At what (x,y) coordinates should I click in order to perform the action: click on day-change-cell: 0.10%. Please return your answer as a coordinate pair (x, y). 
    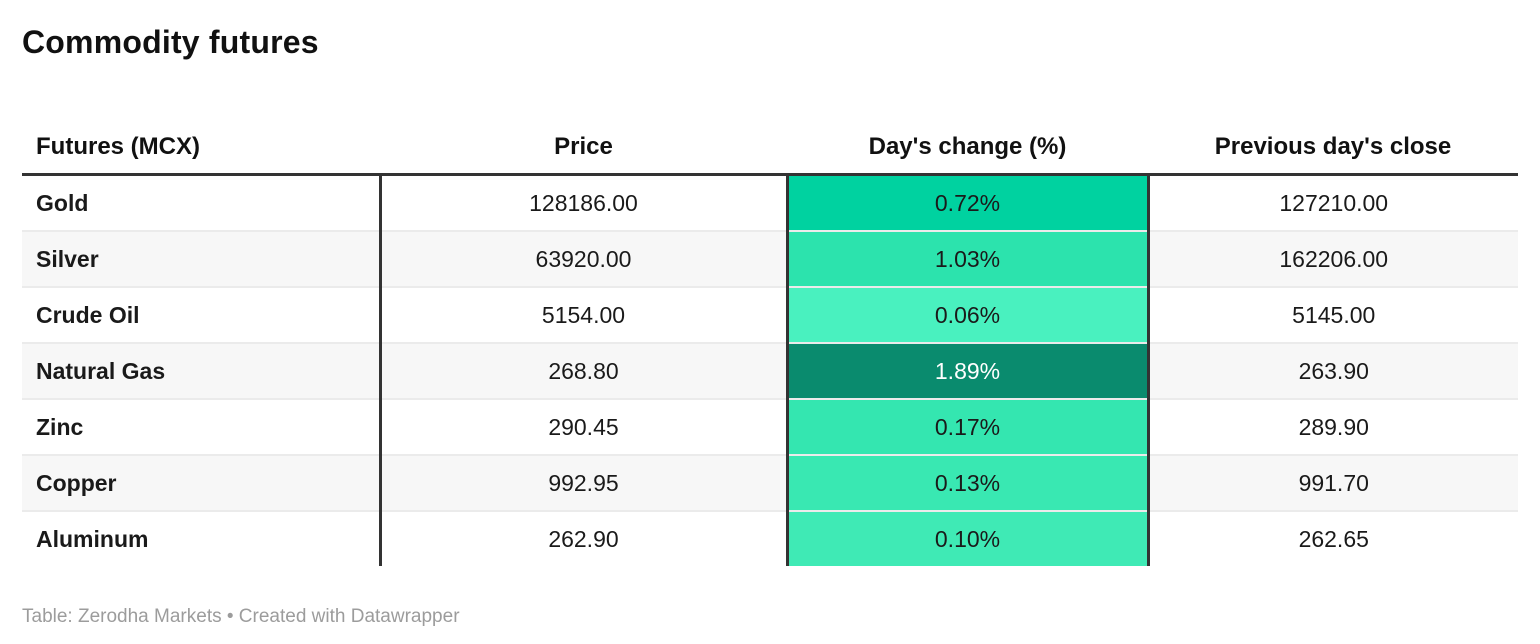
    Looking at the image, I should click on (967, 538).